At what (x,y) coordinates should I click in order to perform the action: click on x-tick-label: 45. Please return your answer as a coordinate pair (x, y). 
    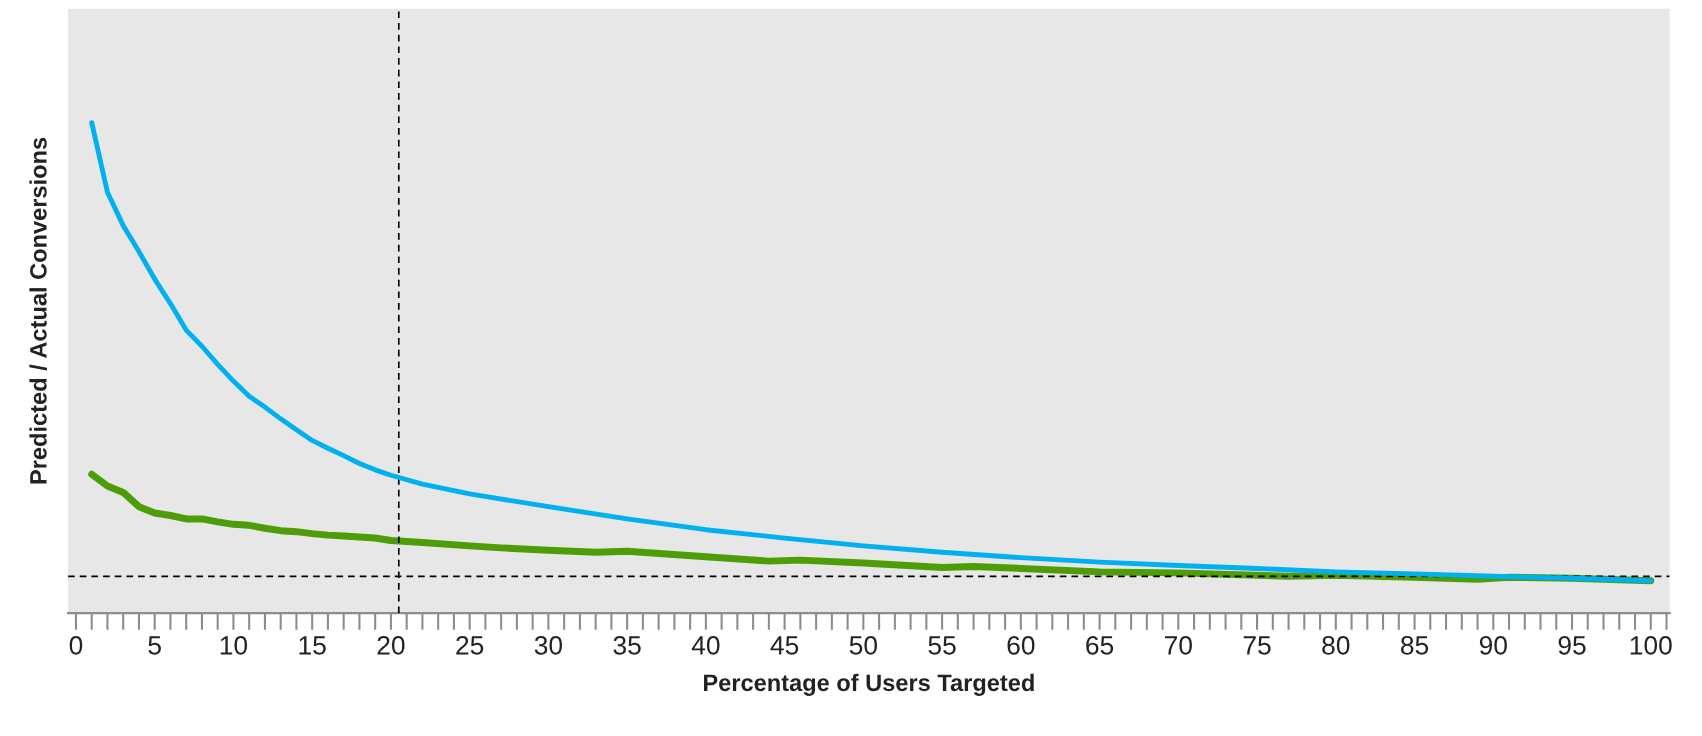
    Looking at the image, I should click on (784, 645).